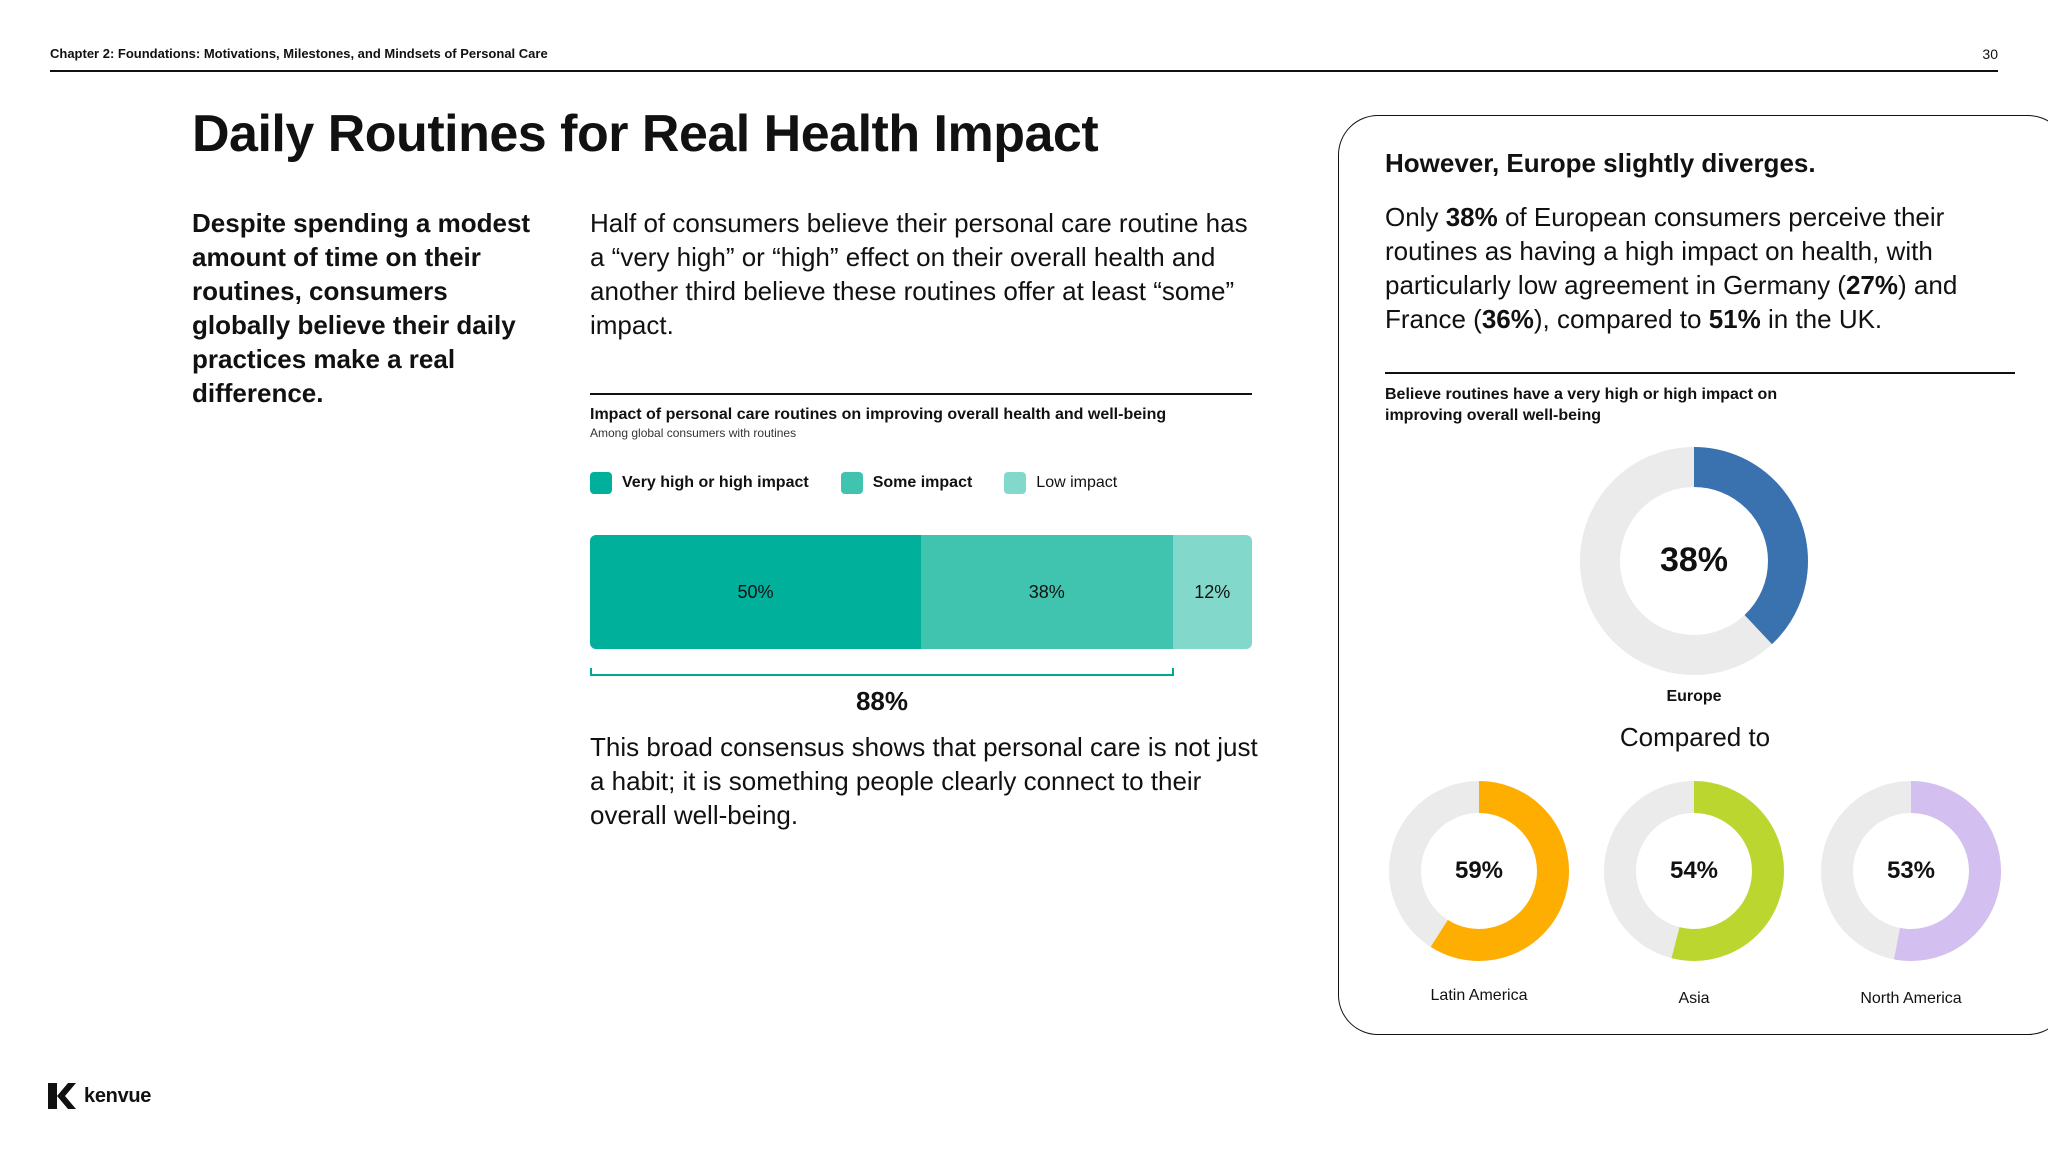  I want to click on panel-text-run: Only, so click(1415, 217).